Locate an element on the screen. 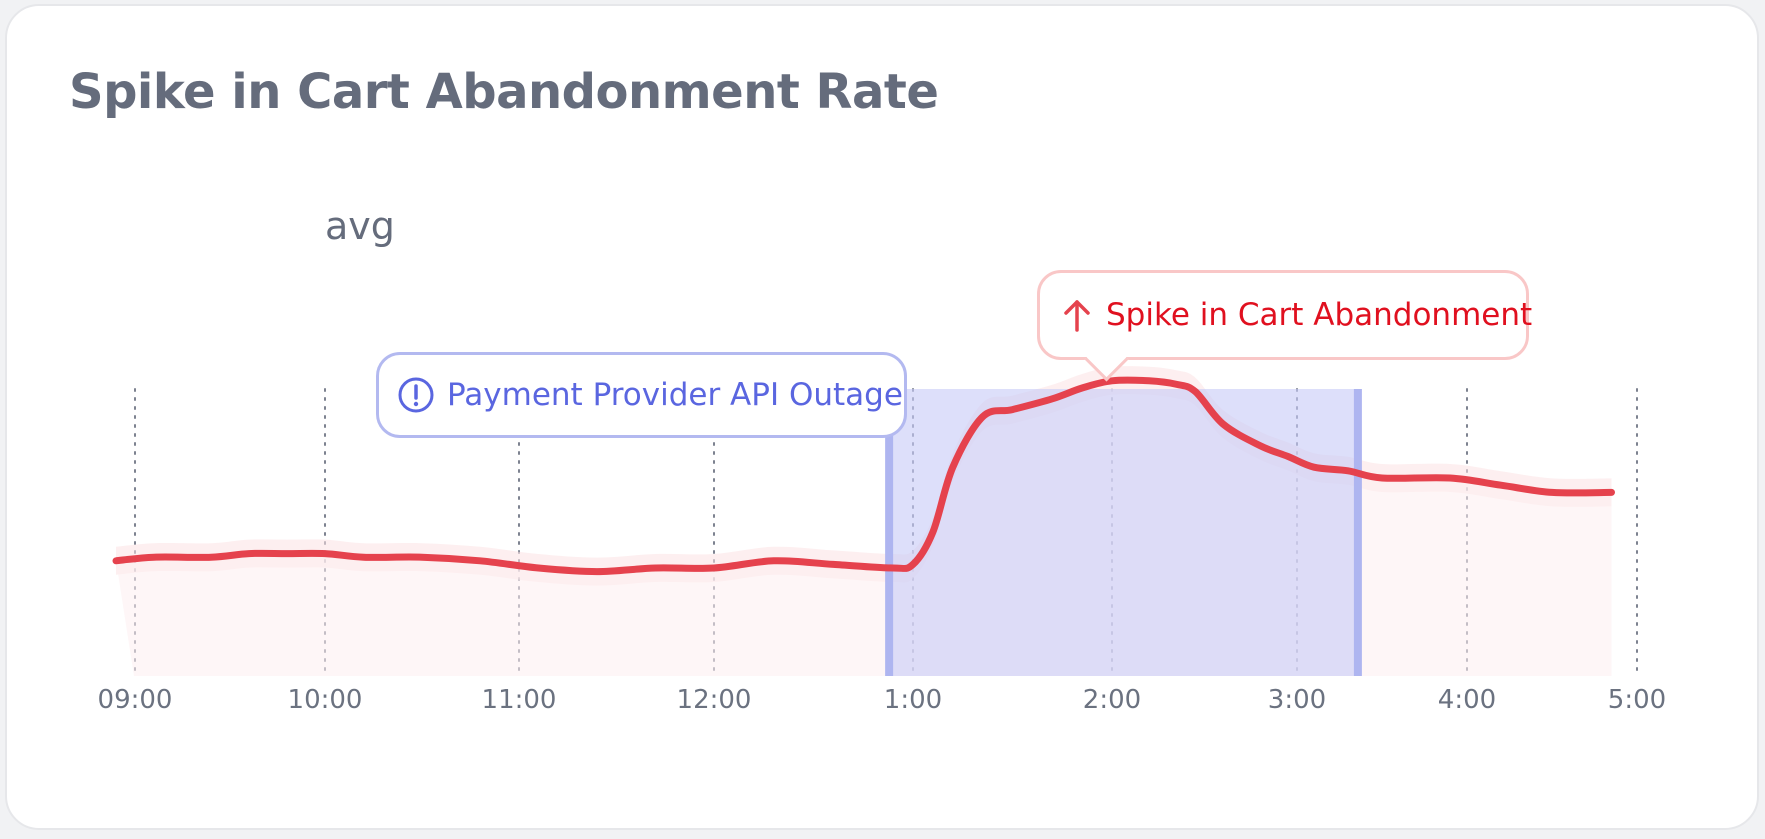  x-tick-label: 09:00 is located at coordinates (135, 700).